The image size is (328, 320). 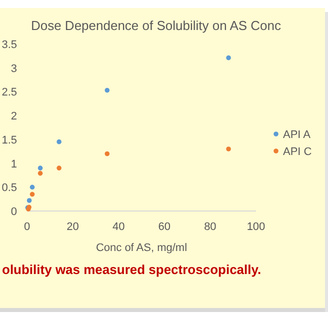 What do you see at coordinates (132, 269) in the screenshot?
I see `text: olubility was measured spectroscopically.` at bounding box center [132, 269].